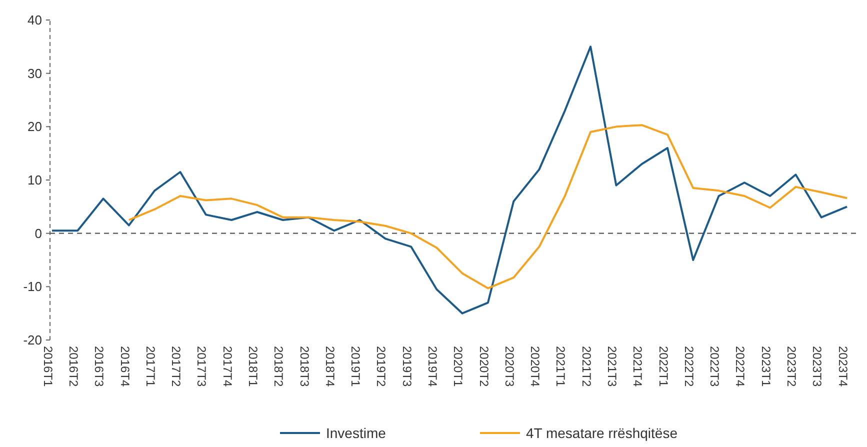 The height and width of the screenshot is (447, 867). What do you see at coordinates (407, 367) in the screenshot?
I see `x-tick-label: 2019T3` at bounding box center [407, 367].